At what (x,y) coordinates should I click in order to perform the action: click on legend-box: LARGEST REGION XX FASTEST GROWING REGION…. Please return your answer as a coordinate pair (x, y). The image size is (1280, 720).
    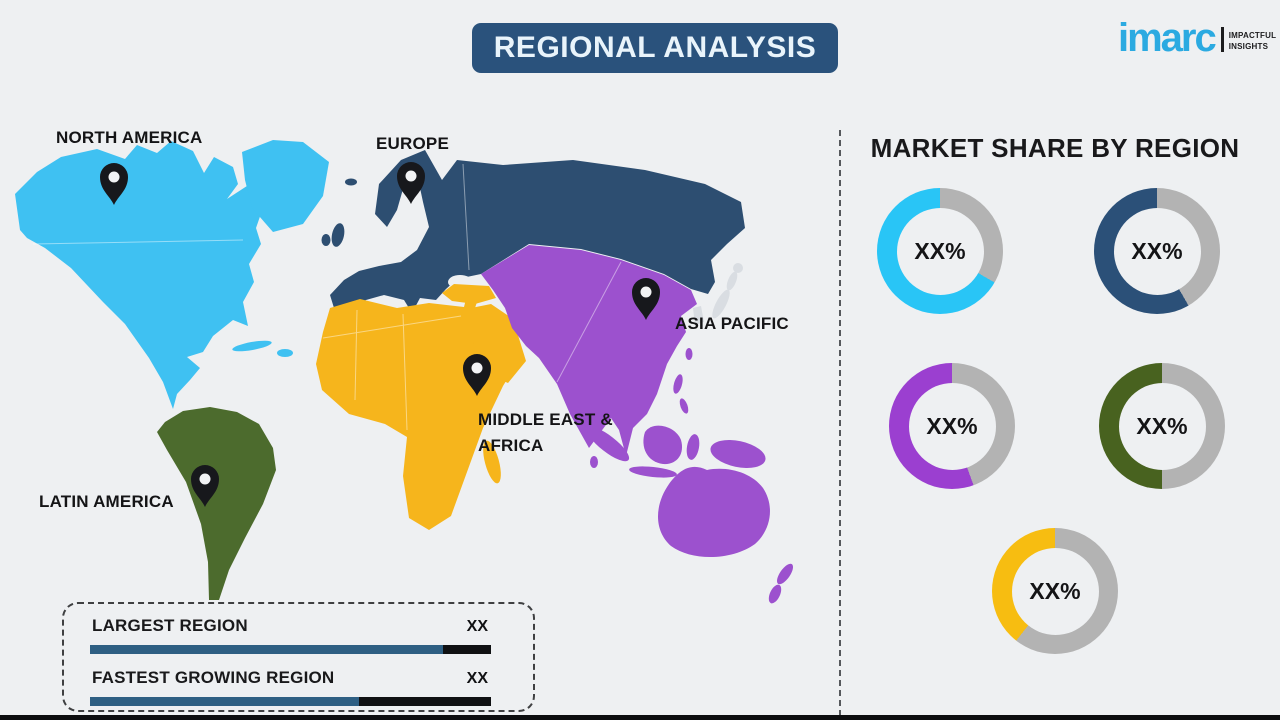
    Looking at the image, I should click on (298, 657).